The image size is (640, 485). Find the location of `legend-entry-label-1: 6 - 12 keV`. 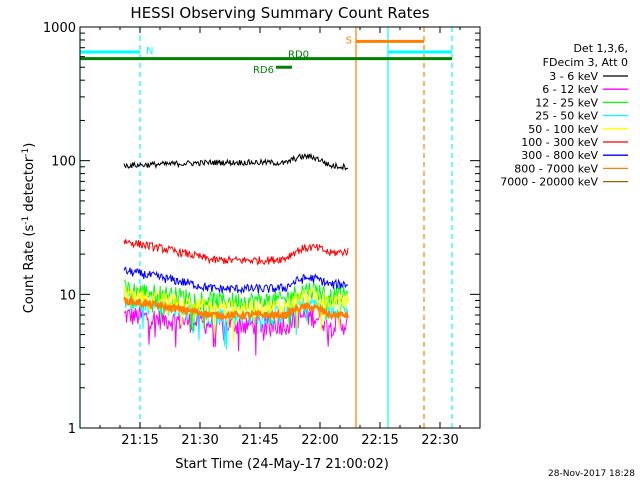

legend-entry-label-1: 6 - 12 keV is located at coordinates (570, 89).